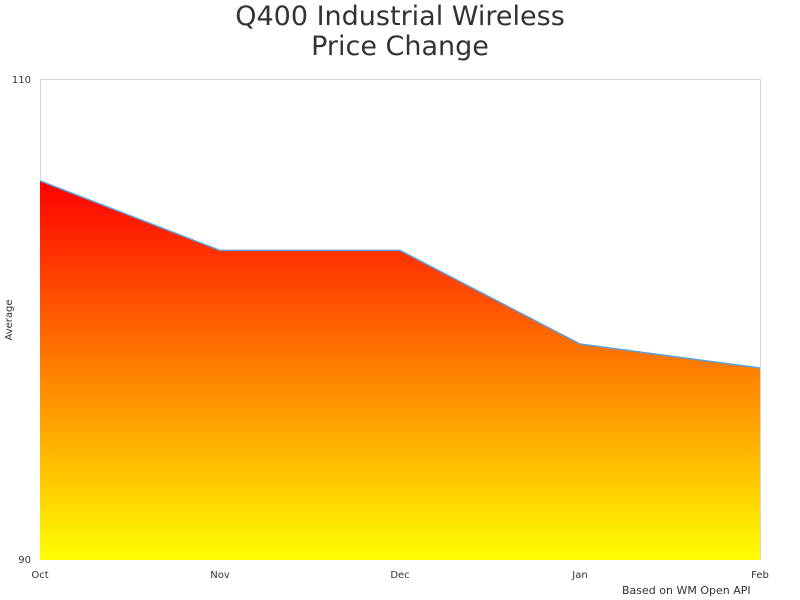  I want to click on x-tick-label-oct: Oct, so click(39, 575).